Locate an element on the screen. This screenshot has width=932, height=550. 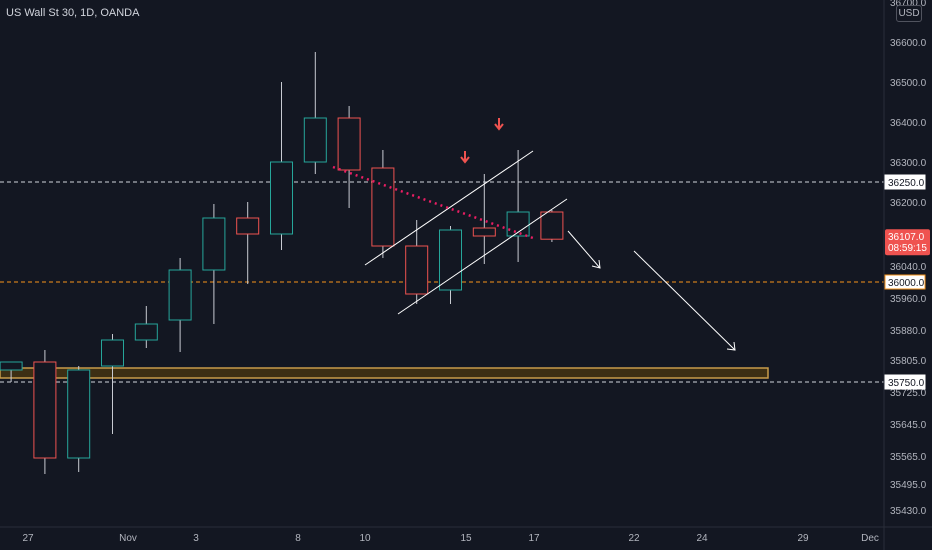
support-zone is located at coordinates (384, 373).